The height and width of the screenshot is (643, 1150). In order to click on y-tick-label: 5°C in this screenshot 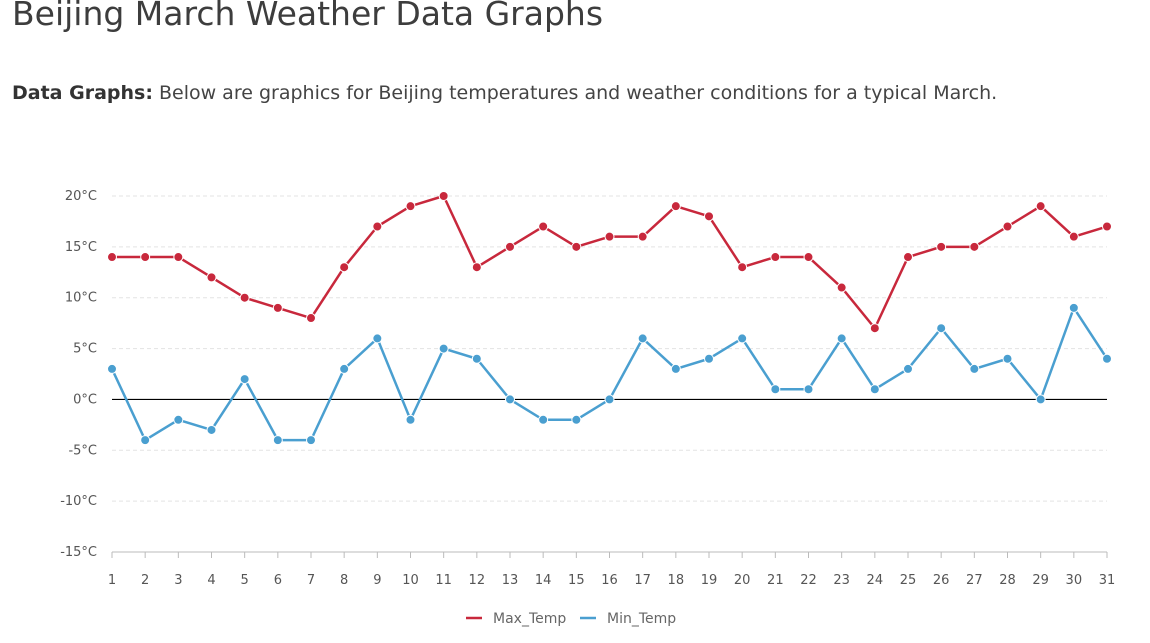, I will do `click(85, 349)`.